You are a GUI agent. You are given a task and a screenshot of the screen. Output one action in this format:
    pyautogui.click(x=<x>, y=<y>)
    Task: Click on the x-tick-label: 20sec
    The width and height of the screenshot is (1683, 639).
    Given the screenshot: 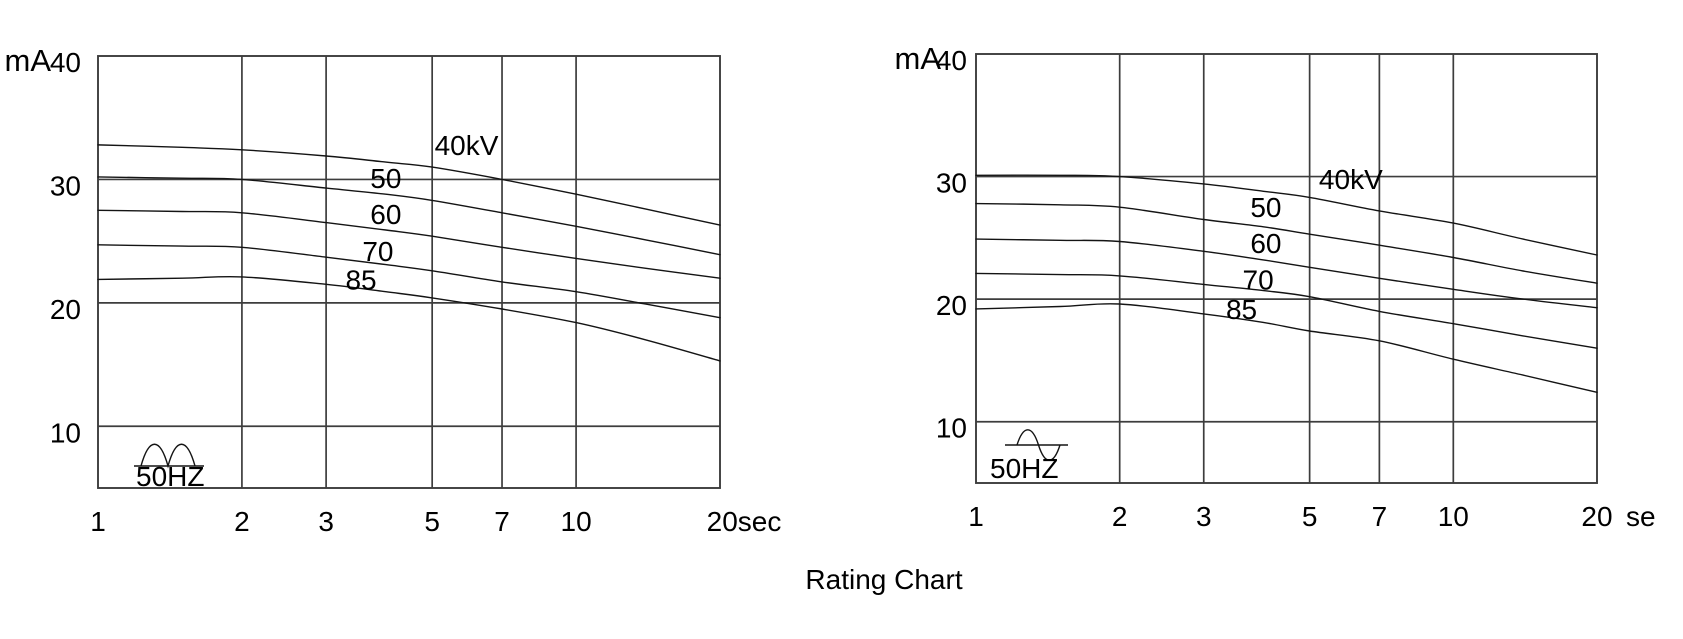 What is the action you would take?
    pyautogui.click(x=744, y=521)
    